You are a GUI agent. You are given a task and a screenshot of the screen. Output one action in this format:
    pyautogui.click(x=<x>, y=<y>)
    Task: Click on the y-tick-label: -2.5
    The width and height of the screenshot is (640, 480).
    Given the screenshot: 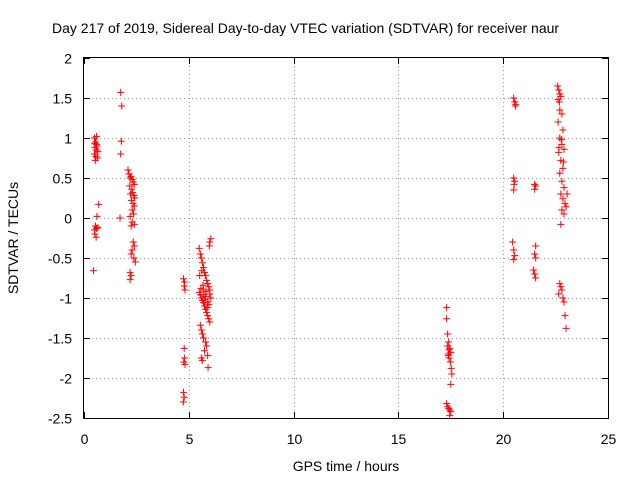 What is the action you would take?
    pyautogui.click(x=60, y=419)
    